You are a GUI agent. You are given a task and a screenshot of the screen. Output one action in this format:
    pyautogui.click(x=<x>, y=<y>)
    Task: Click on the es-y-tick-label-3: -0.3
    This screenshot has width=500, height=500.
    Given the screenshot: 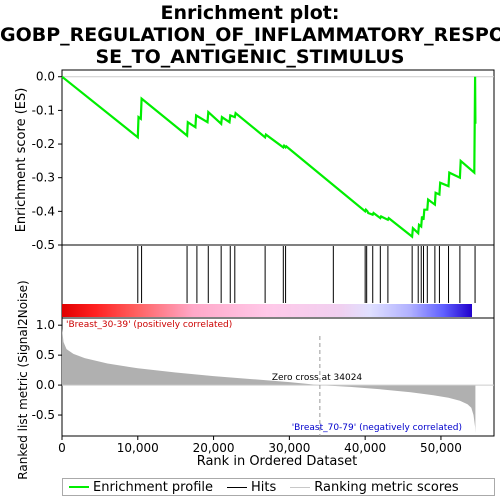 What is the action you would take?
    pyautogui.click(x=43, y=178)
    